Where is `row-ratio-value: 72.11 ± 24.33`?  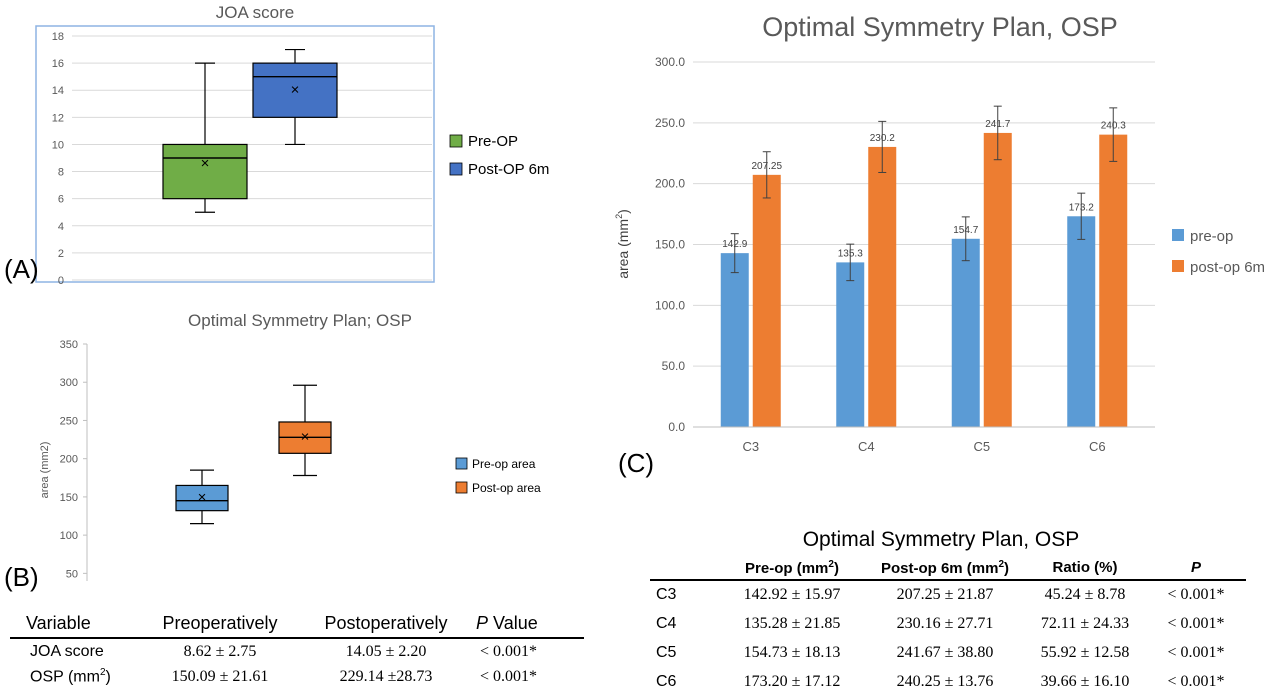 row-ratio-value: 72.11 ± 24.33 is located at coordinates (1085, 623).